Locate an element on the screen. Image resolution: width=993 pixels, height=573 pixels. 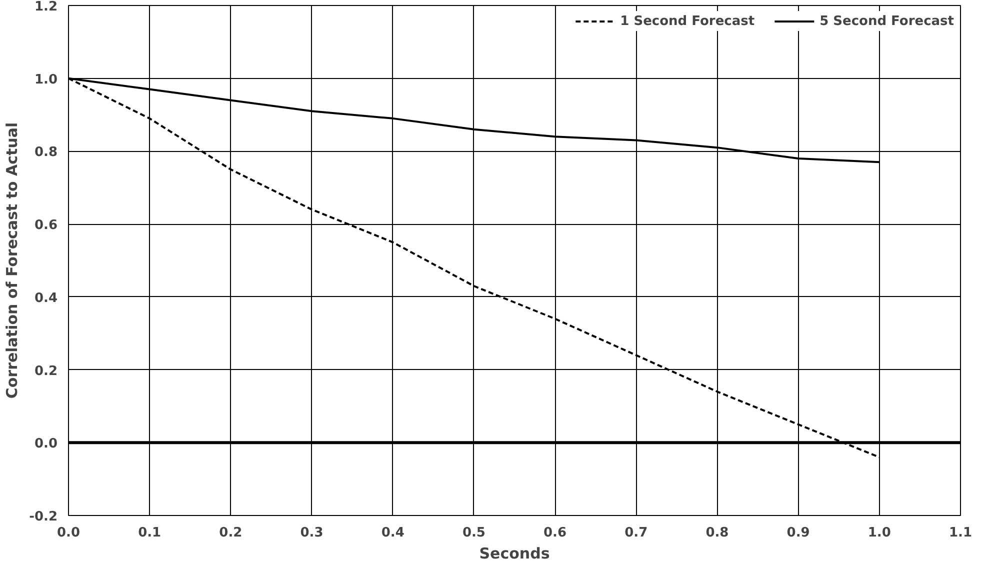
legend-label: 1 Second Forecast is located at coordinates (687, 21).